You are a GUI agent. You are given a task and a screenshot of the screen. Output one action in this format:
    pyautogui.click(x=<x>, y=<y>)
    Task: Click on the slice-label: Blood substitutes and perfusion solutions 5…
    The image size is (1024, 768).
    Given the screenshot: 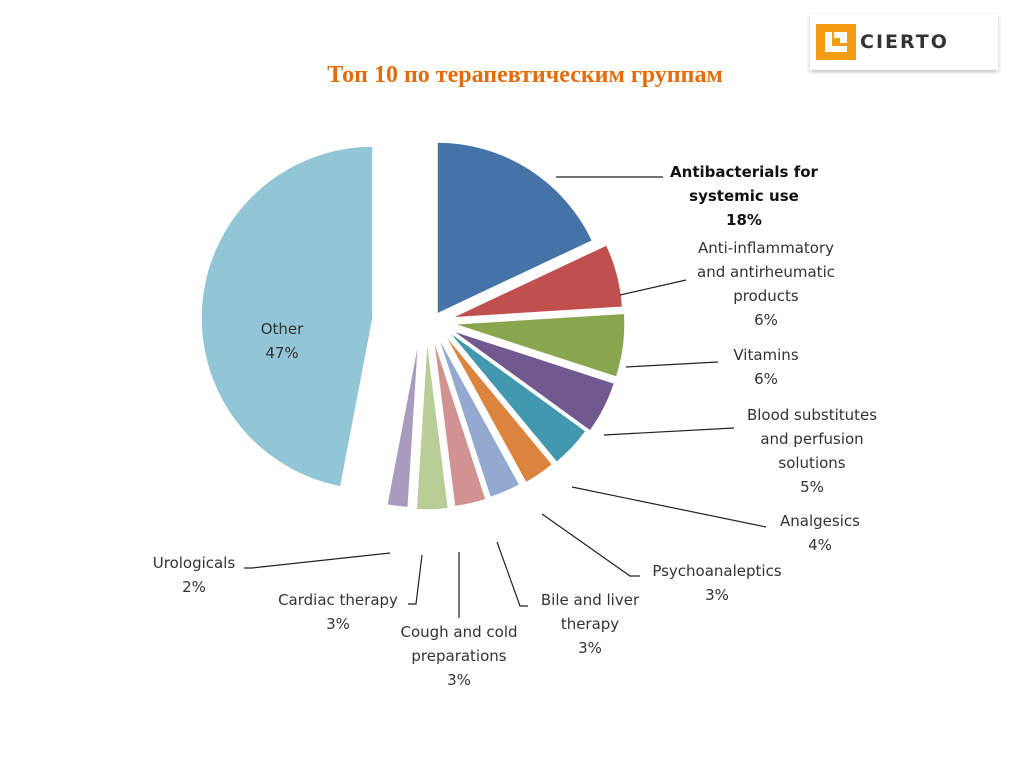 What is the action you would take?
    pyautogui.click(x=812, y=451)
    